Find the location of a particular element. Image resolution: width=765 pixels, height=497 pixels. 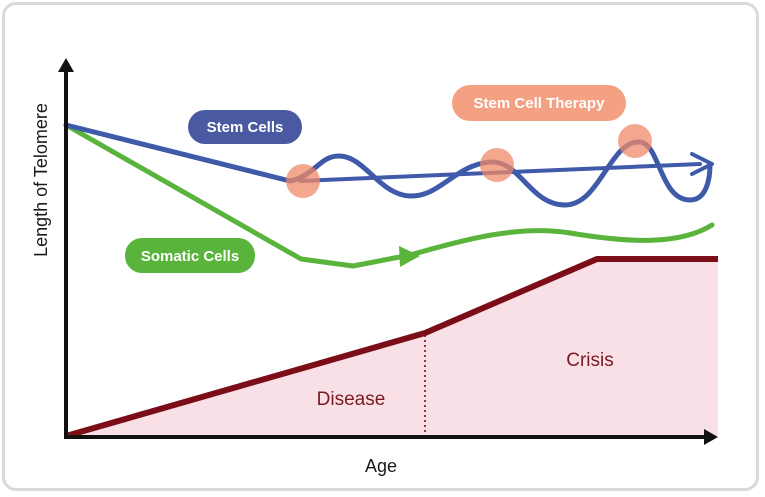

crisis-label: Crisis is located at coordinates (590, 360).